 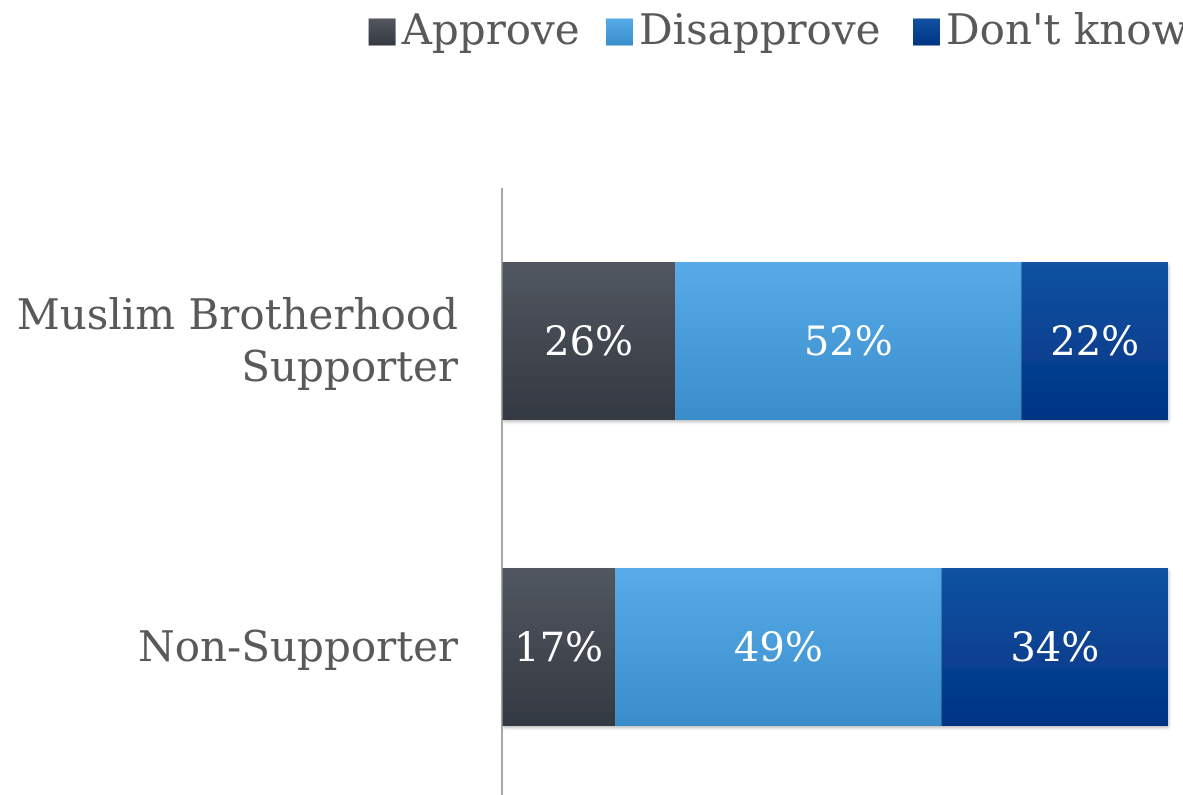 I want to click on category-label: Non-Supporter, so click(x=298, y=646).